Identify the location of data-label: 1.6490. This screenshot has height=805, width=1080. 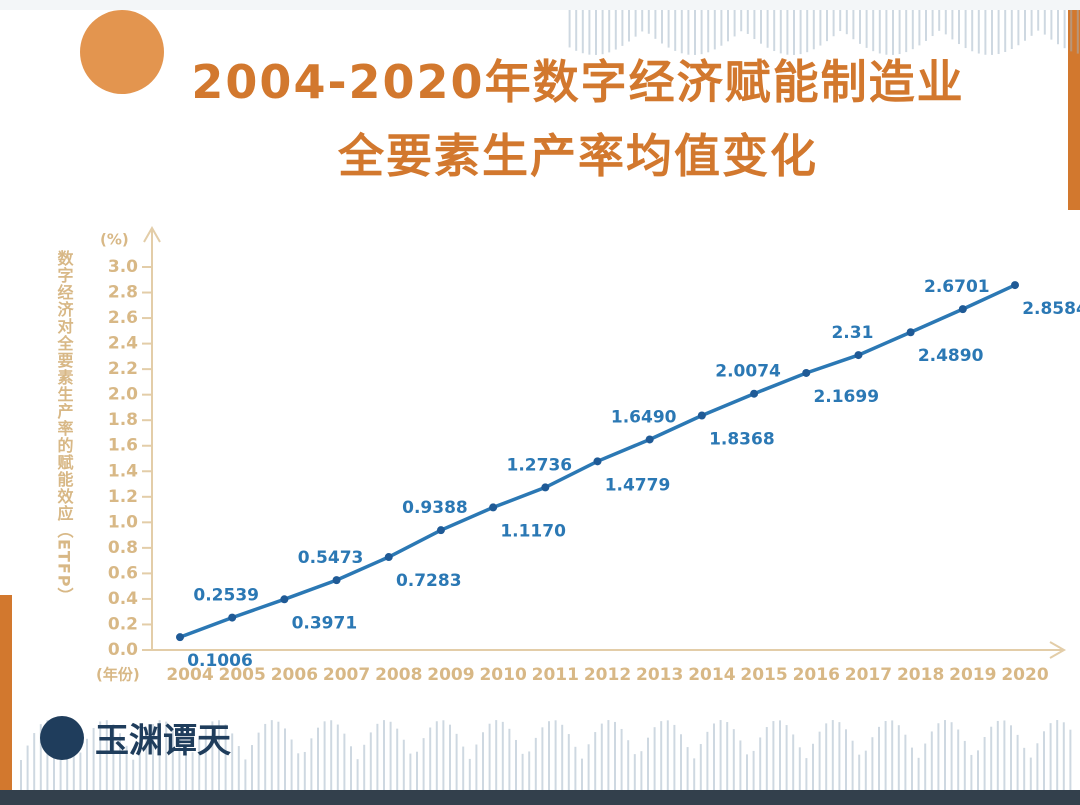
(644, 417).